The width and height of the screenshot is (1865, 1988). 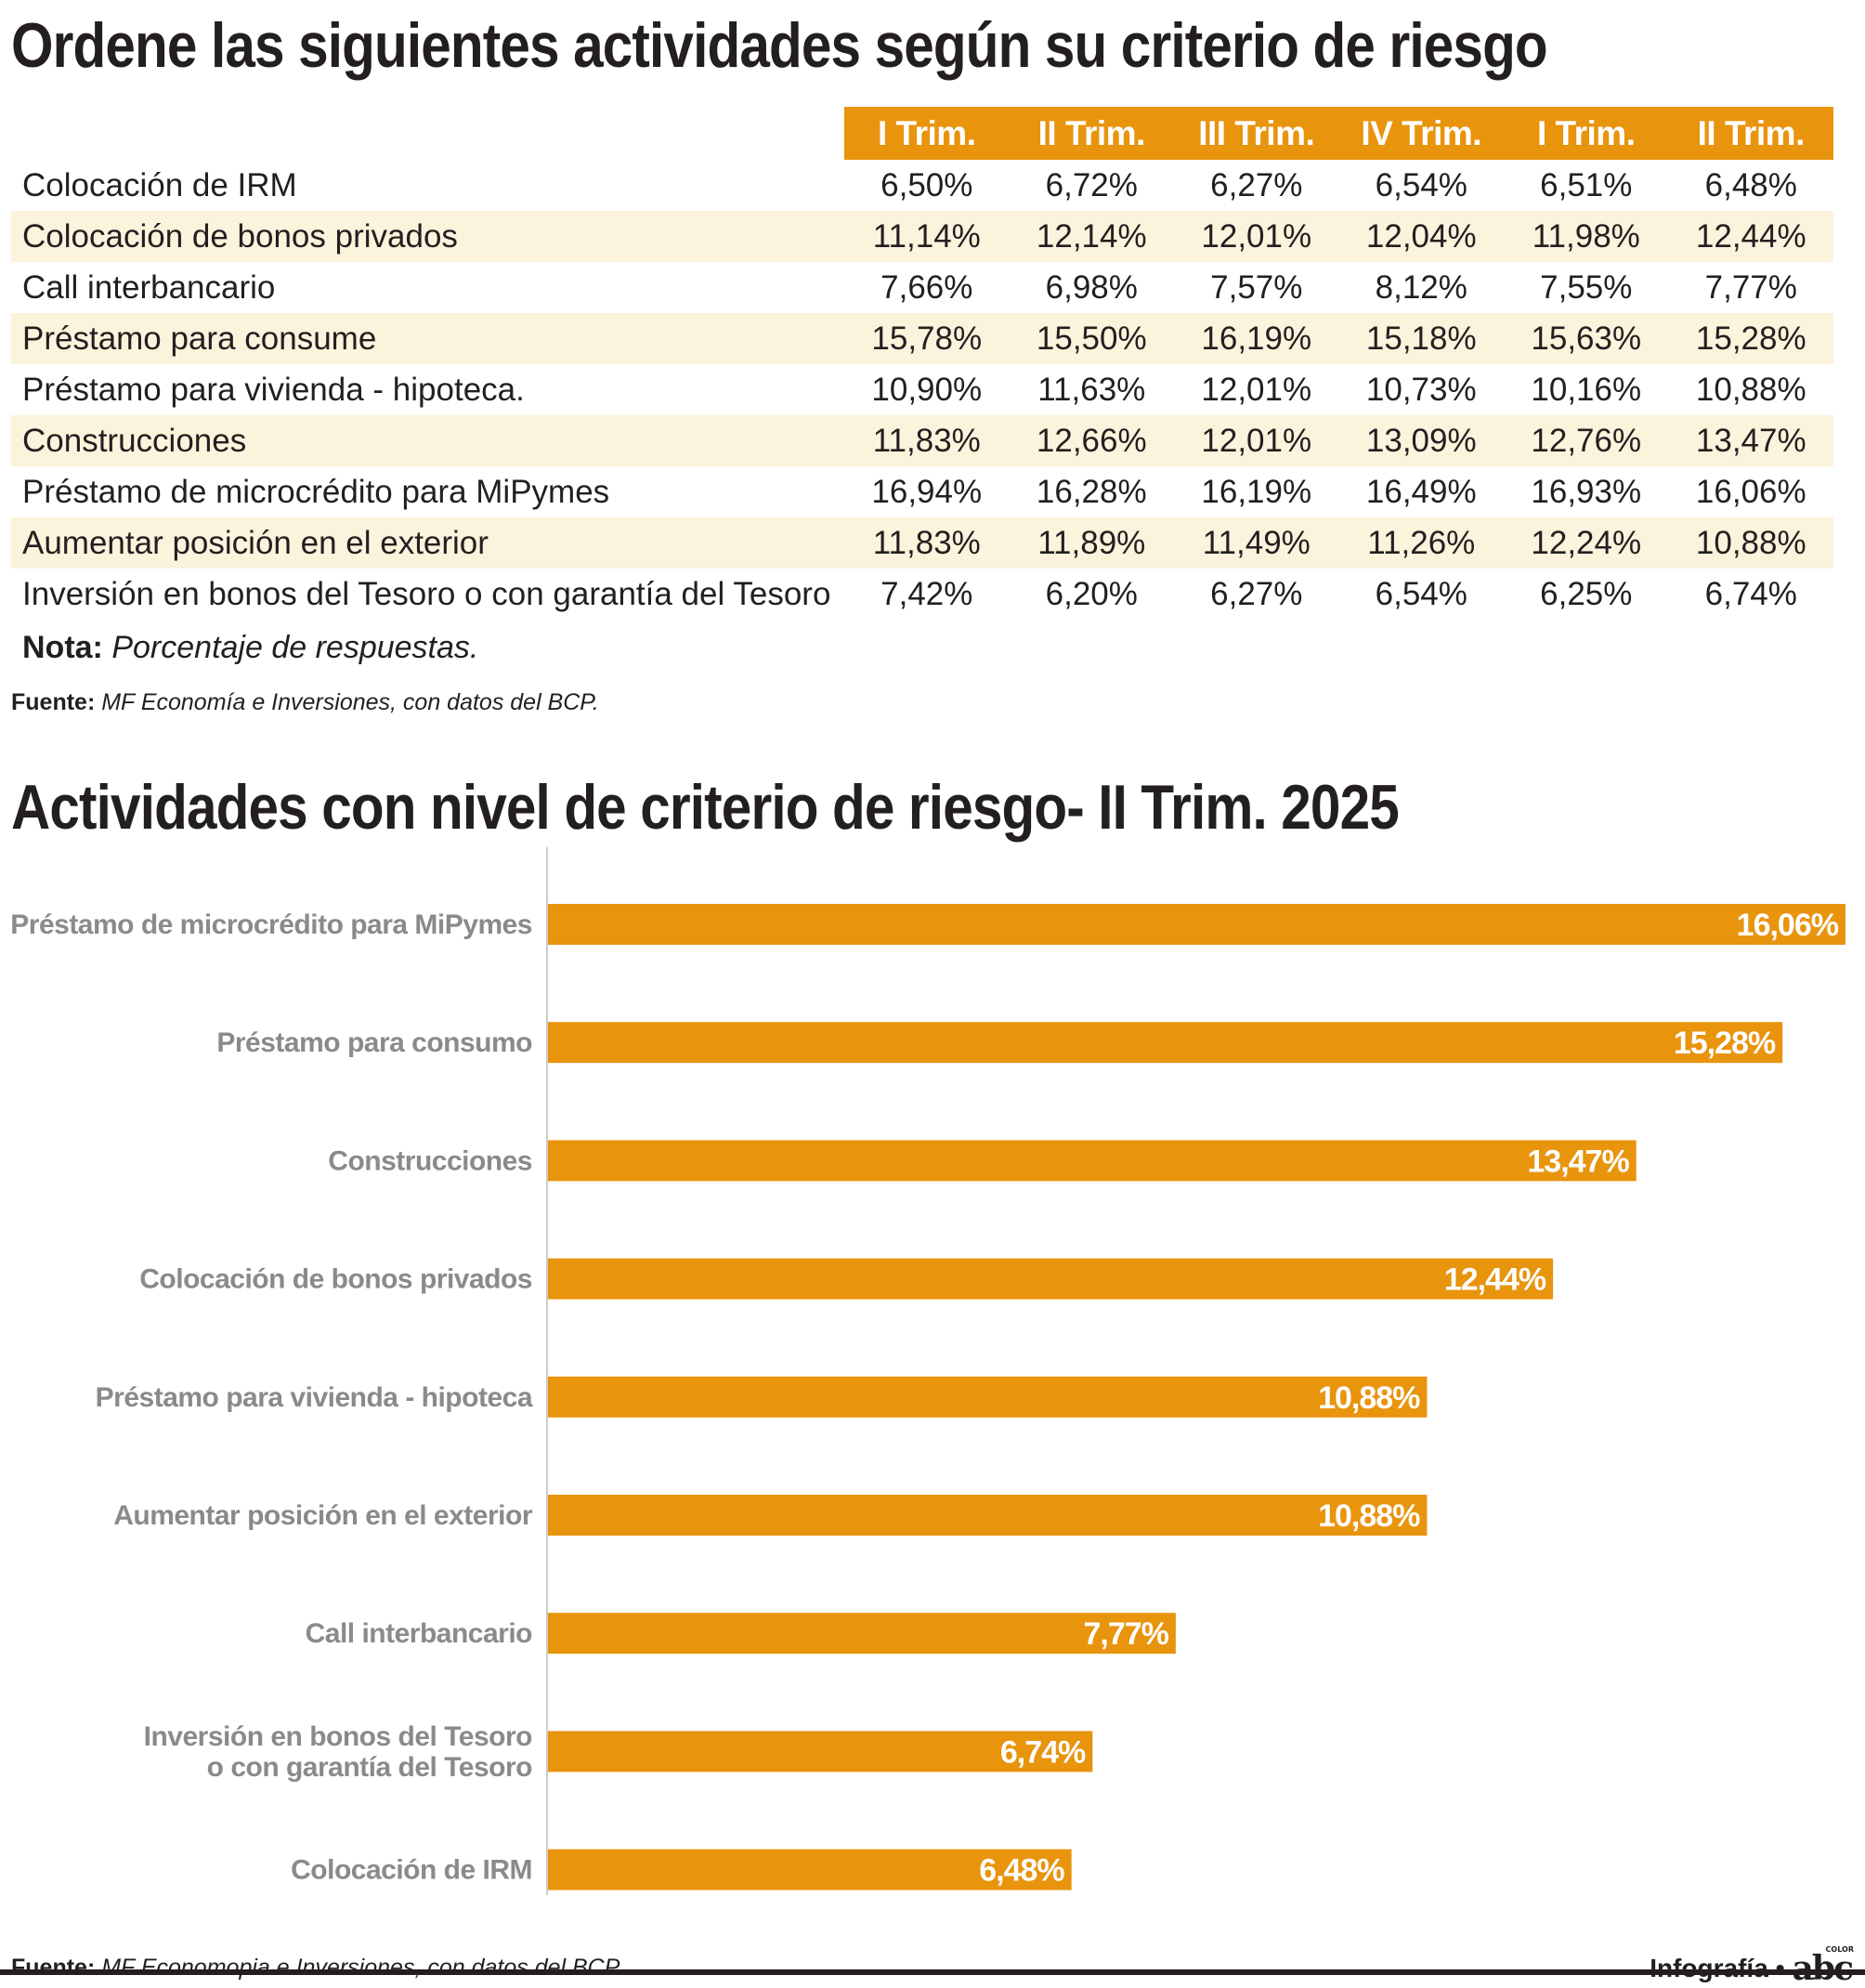 What do you see at coordinates (1091, 185) in the screenshot?
I see `table-cell: 6,72%` at bounding box center [1091, 185].